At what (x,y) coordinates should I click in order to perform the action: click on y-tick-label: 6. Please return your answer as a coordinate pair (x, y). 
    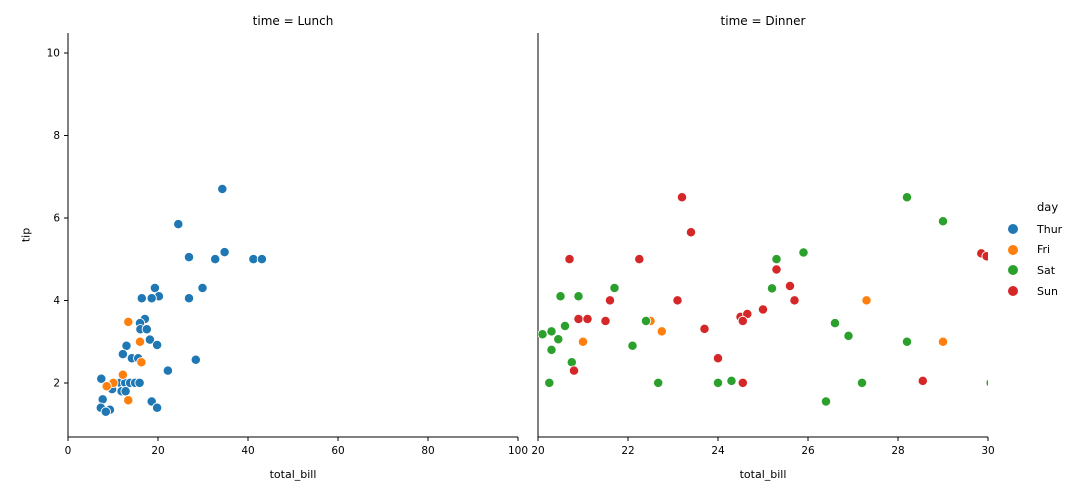
    Looking at the image, I should click on (56, 219).